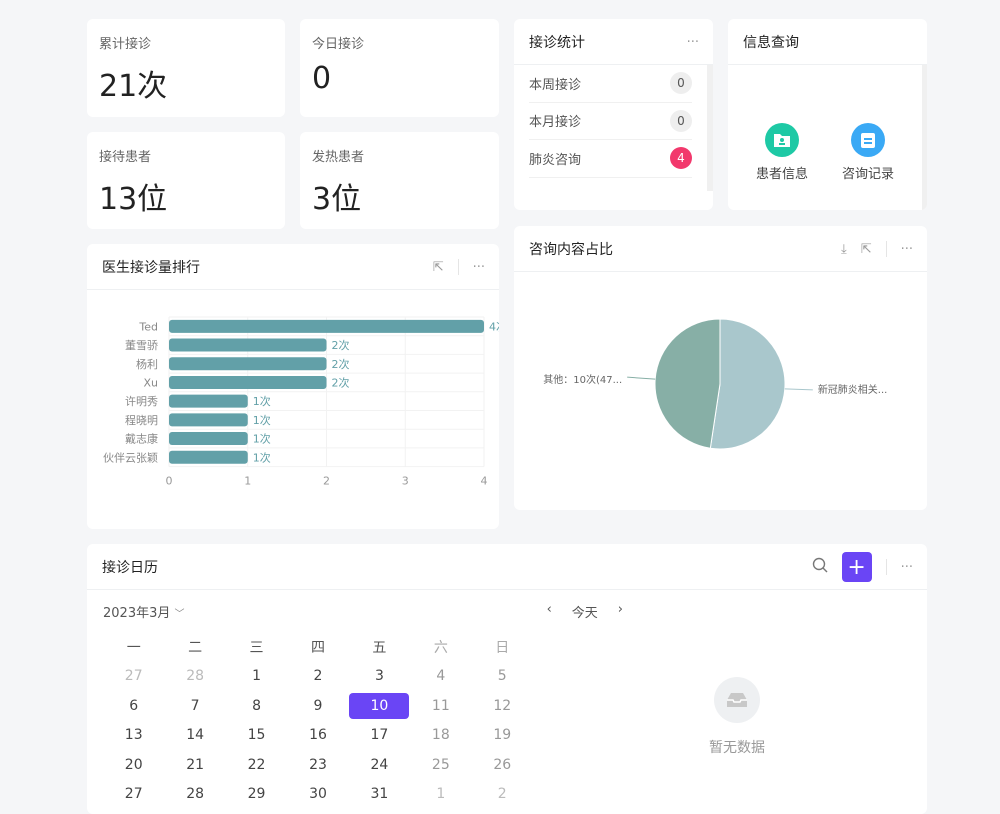  What do you see at coordinates (771, 42) in the screenshot?
I see `card-title: 信息查询` at bounding box center [771, 42].